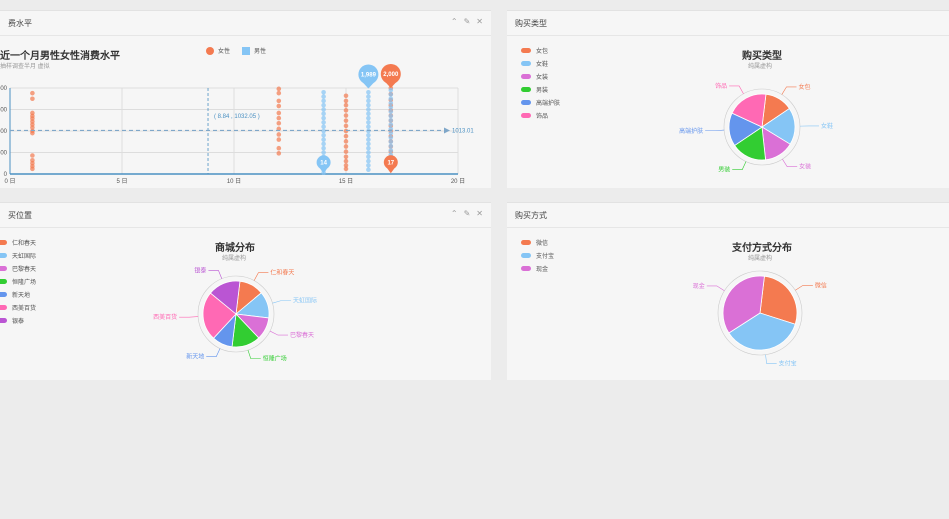 Image resolution: width=949 pixels, height=519 pixels. I want to click on legend-item: 西美百货, so click(18, 307).